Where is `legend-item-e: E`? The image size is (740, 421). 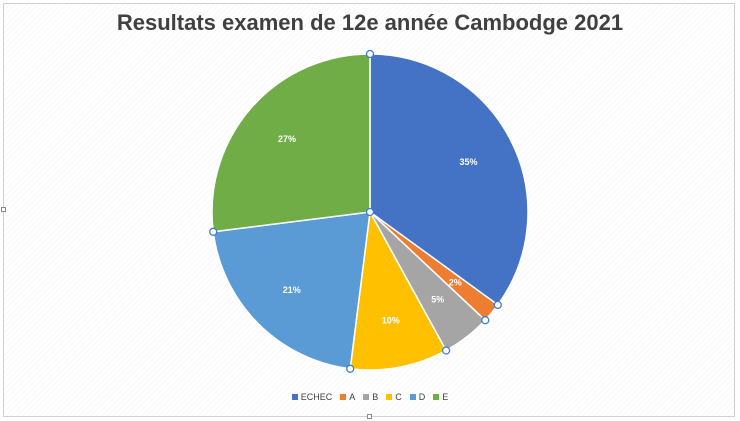
legend-item-e: E is located at coordinates (440, 397).